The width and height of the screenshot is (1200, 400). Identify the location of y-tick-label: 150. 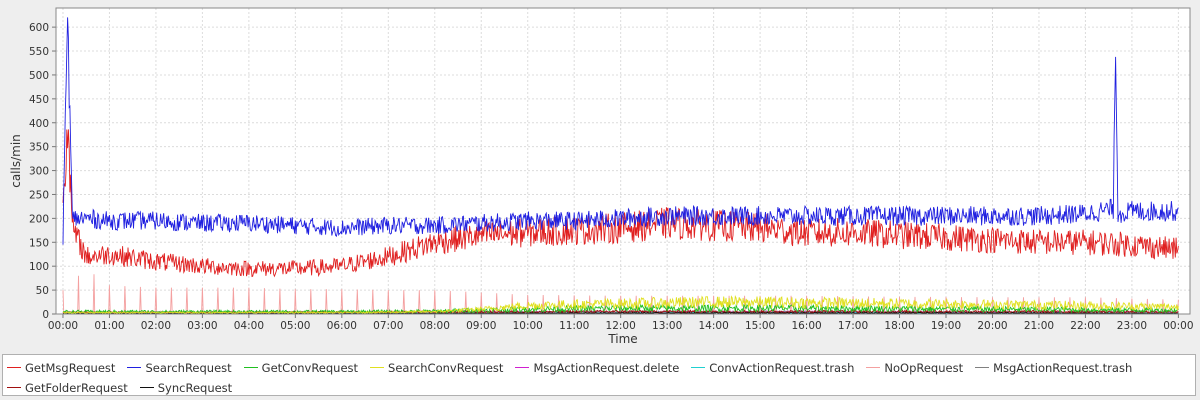
(39, 243).